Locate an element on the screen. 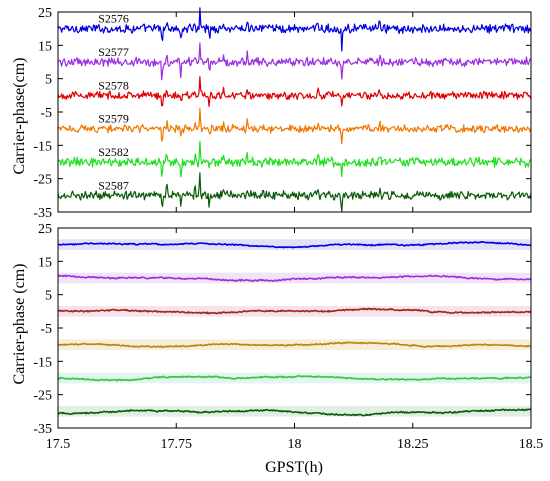 The height and width of the screenshot is (481, 550). series-line-s2577 is located at coordinates (294, 61).